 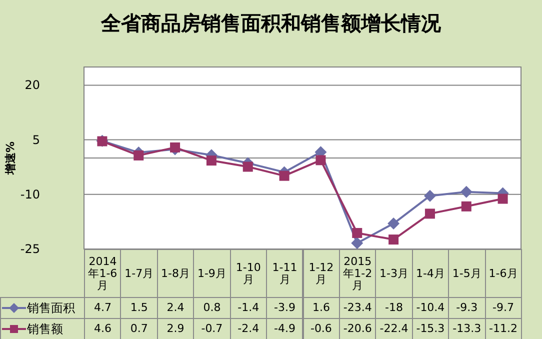 I want to click on x-tick-label: 2014年1-6月, so click(x=103, y=273).